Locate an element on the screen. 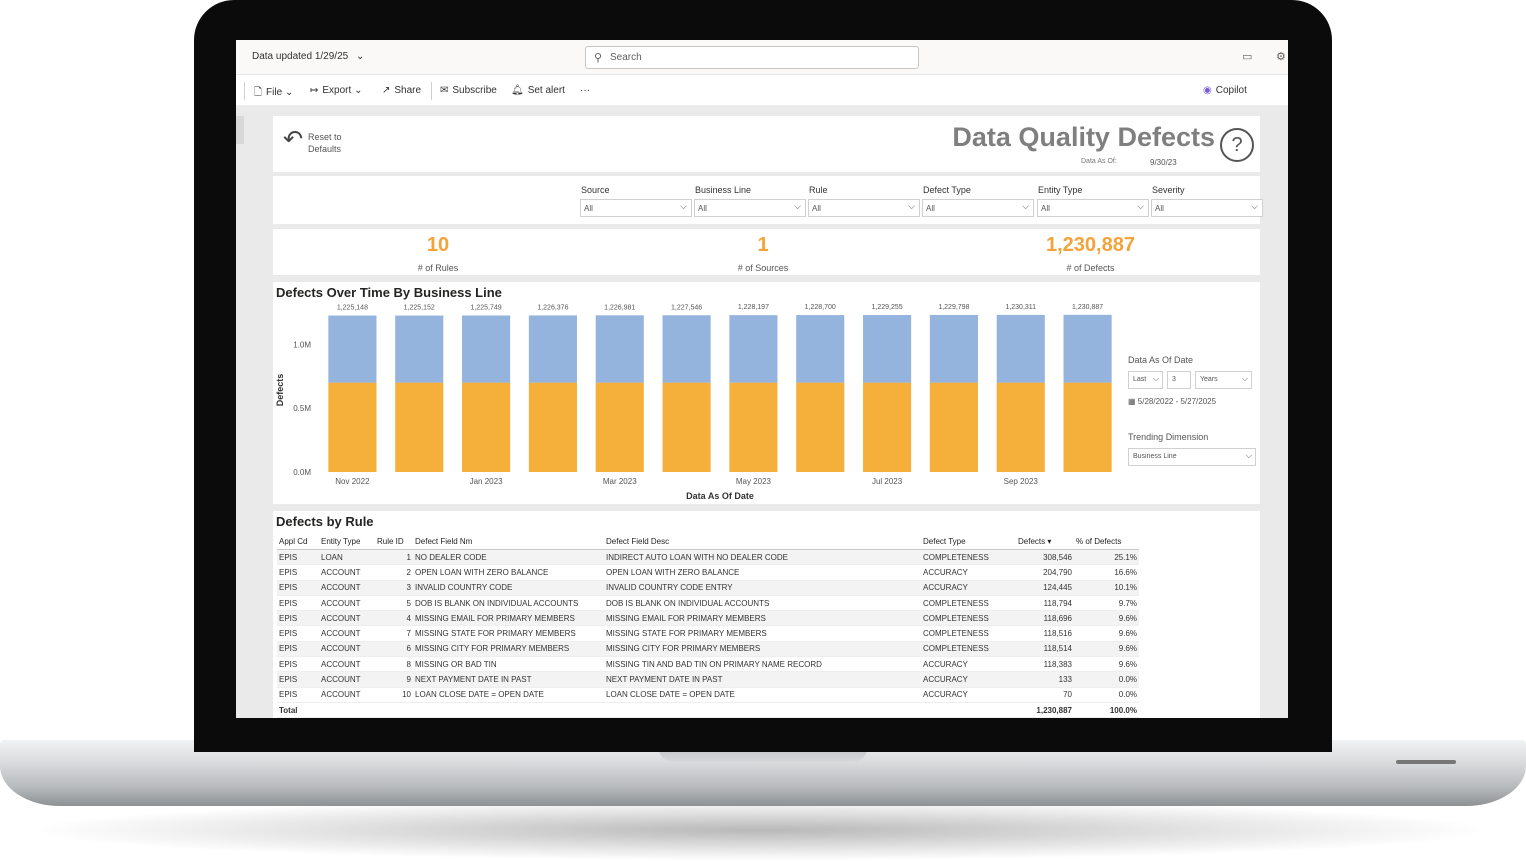 This screenshot has height=861, width=1526. column-header-sorted: Defects ▾ is located at coordinates (1045, 541).